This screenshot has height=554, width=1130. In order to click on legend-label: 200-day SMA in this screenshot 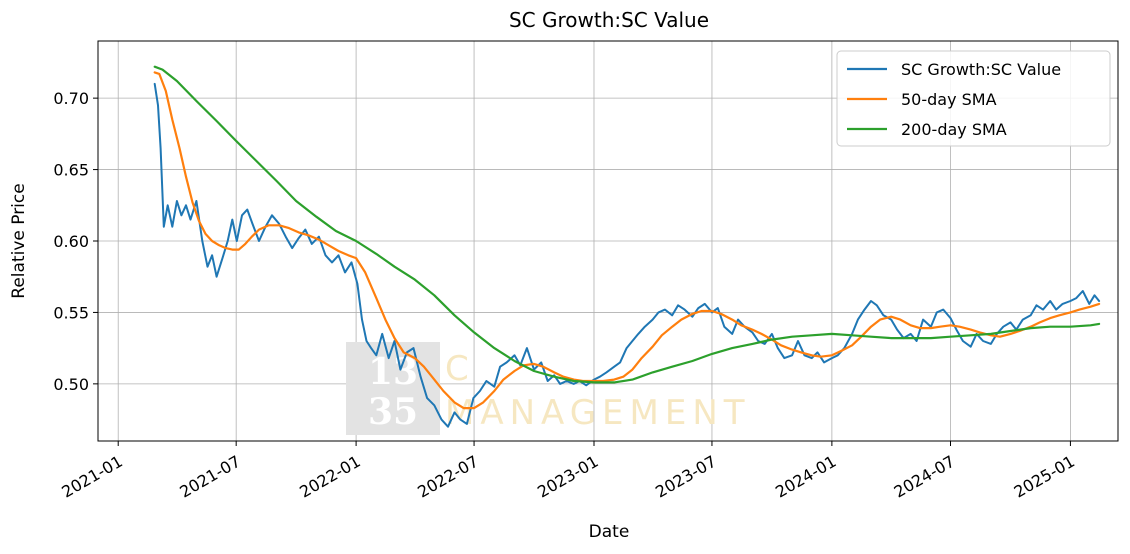, I will do `click(954, 129)`.